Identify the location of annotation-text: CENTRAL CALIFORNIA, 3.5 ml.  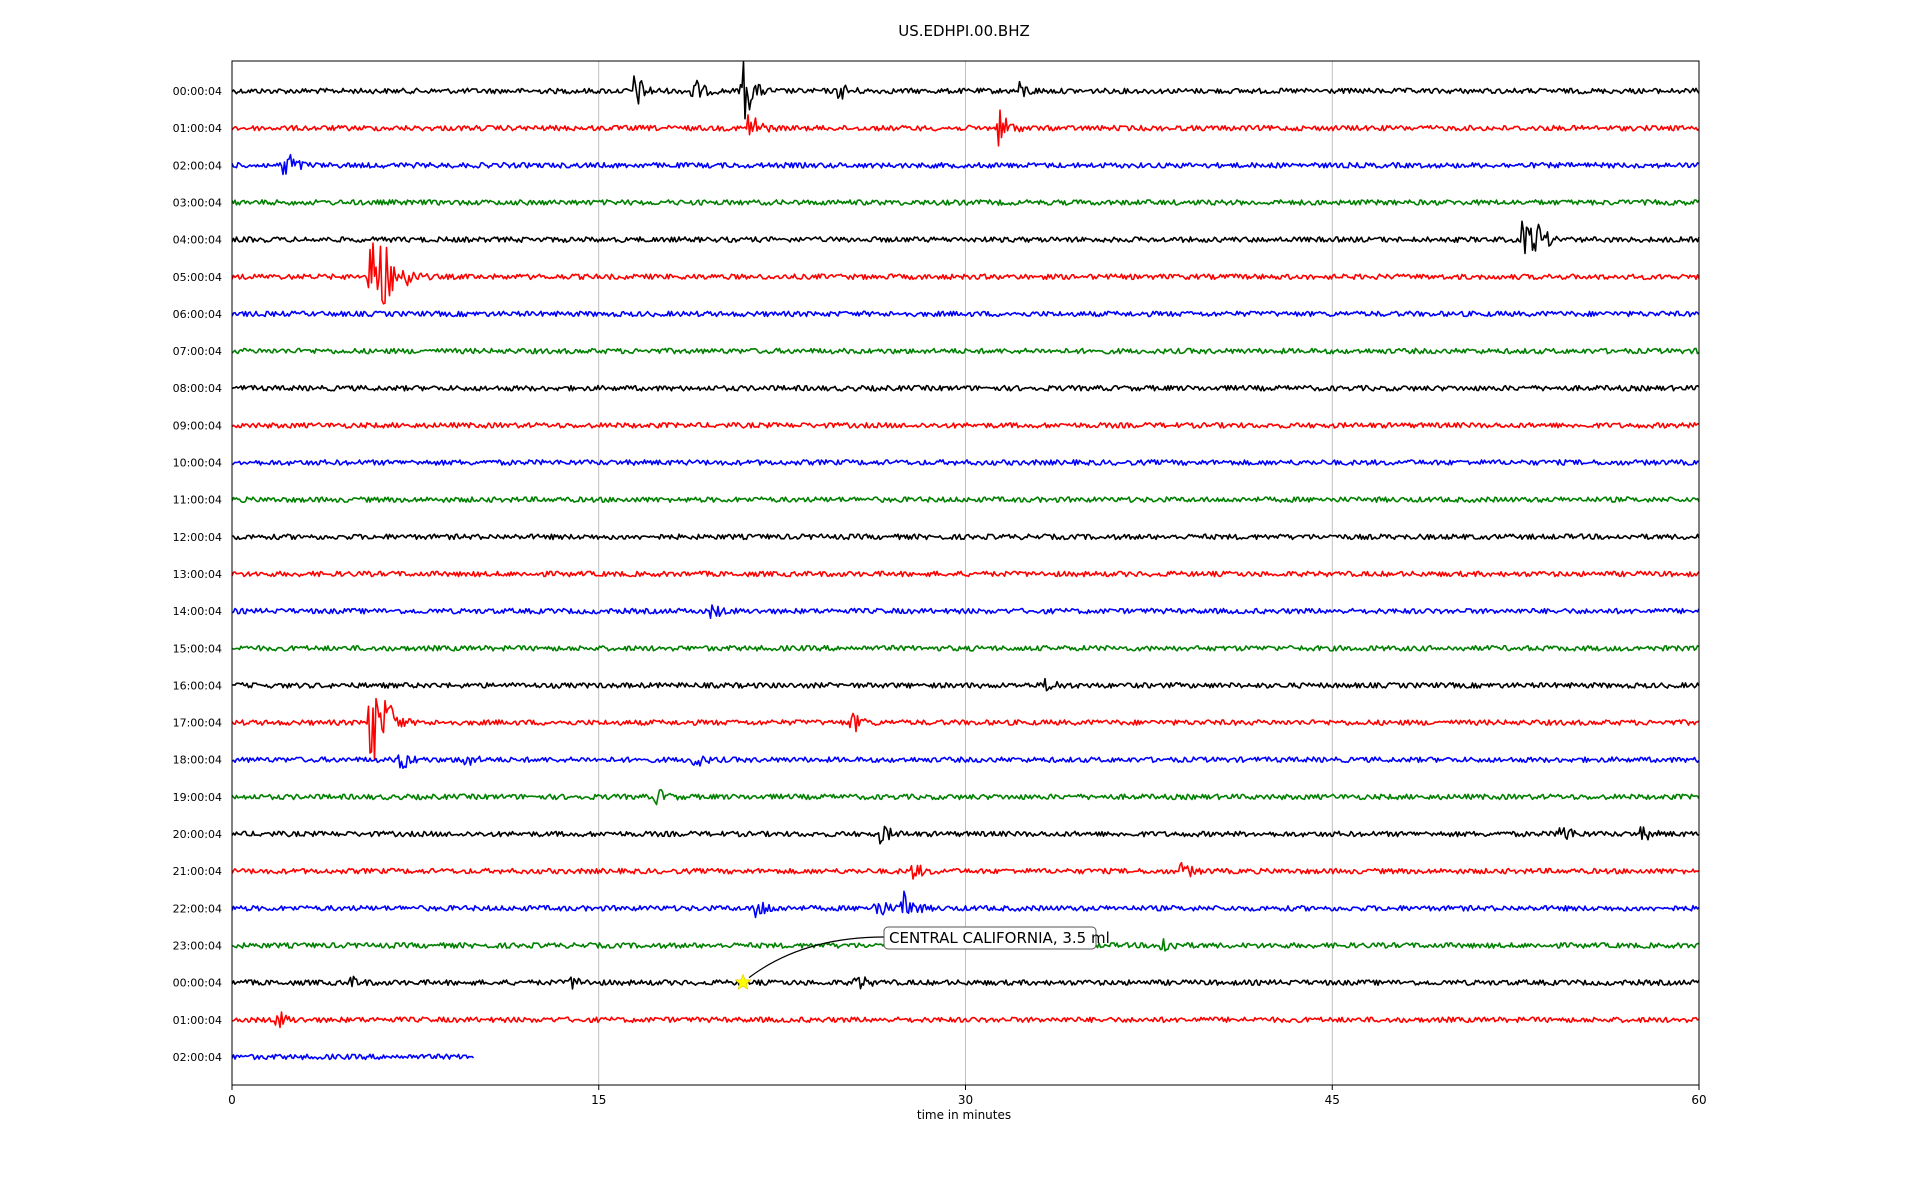
(999, 938).